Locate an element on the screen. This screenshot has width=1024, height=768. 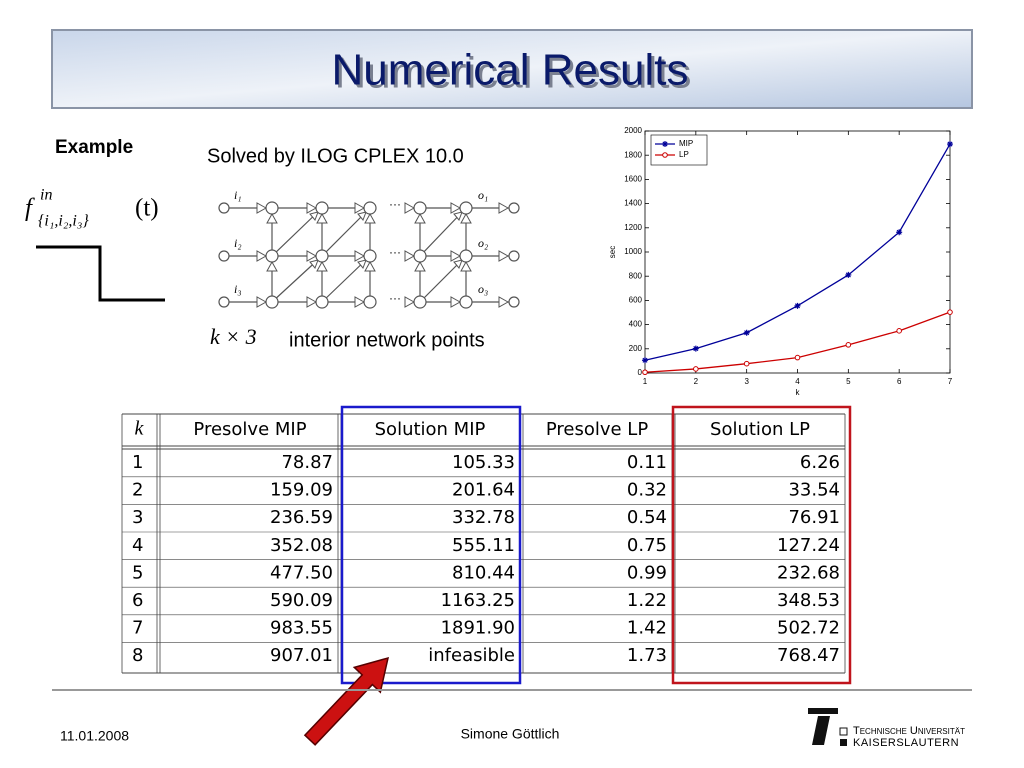
x-tick-label: 4 is located at coordinates (797, 381).